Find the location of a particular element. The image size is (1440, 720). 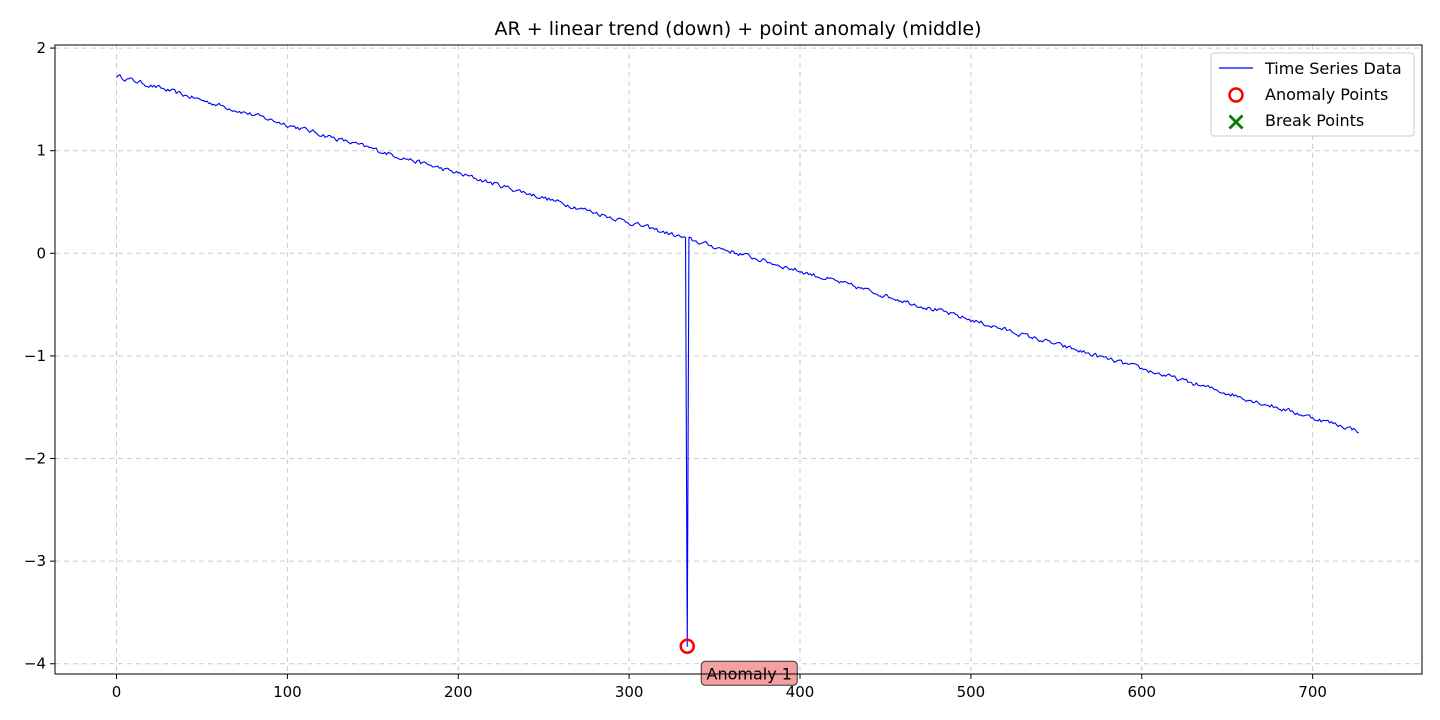

y-tick-label: −1 is located at coordinates (35, 356).